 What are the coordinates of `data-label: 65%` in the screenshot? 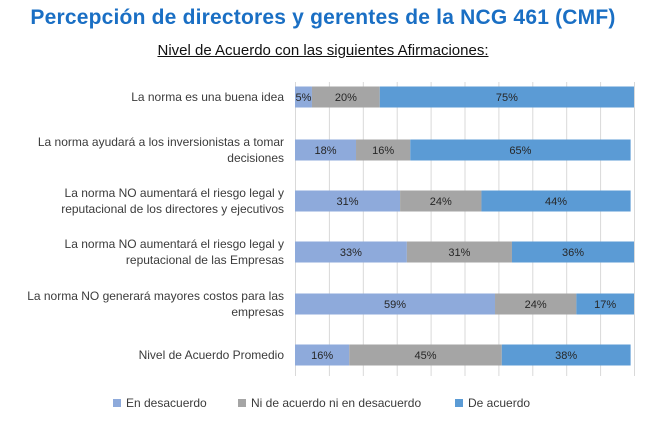 It's located at (520, 151).